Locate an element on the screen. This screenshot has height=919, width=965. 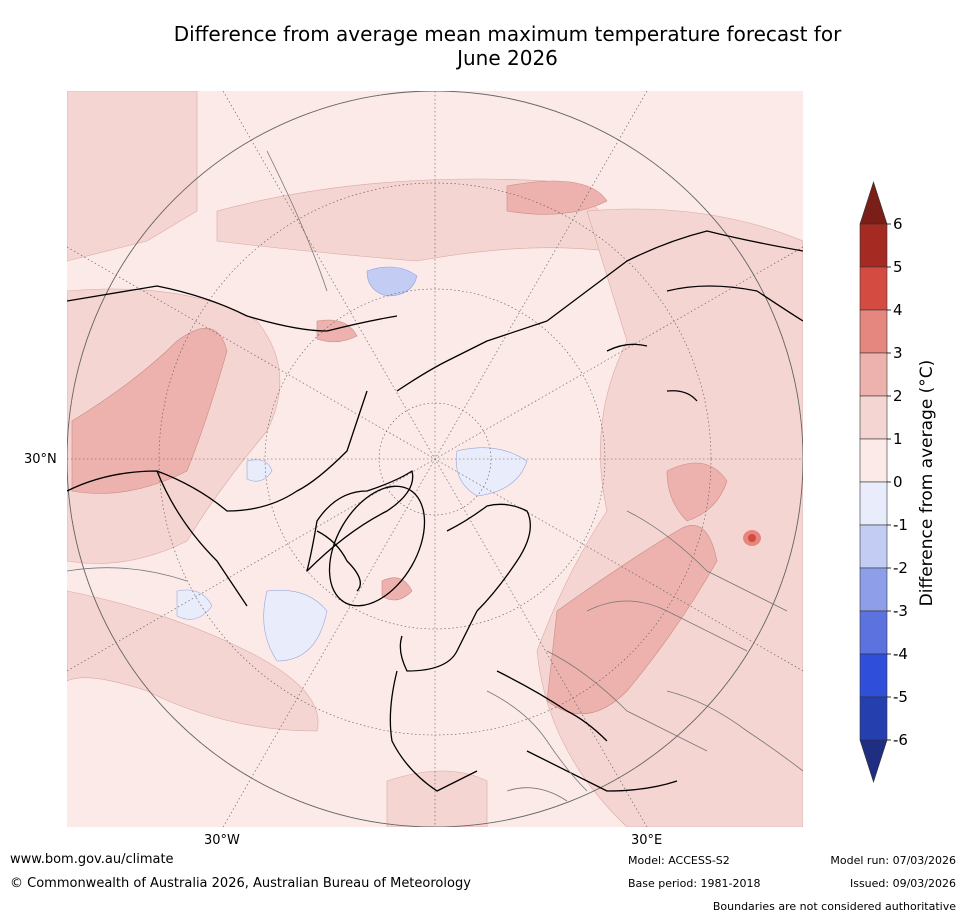
colorbar-tick-label: 4 is located at coordinates (898, 310).